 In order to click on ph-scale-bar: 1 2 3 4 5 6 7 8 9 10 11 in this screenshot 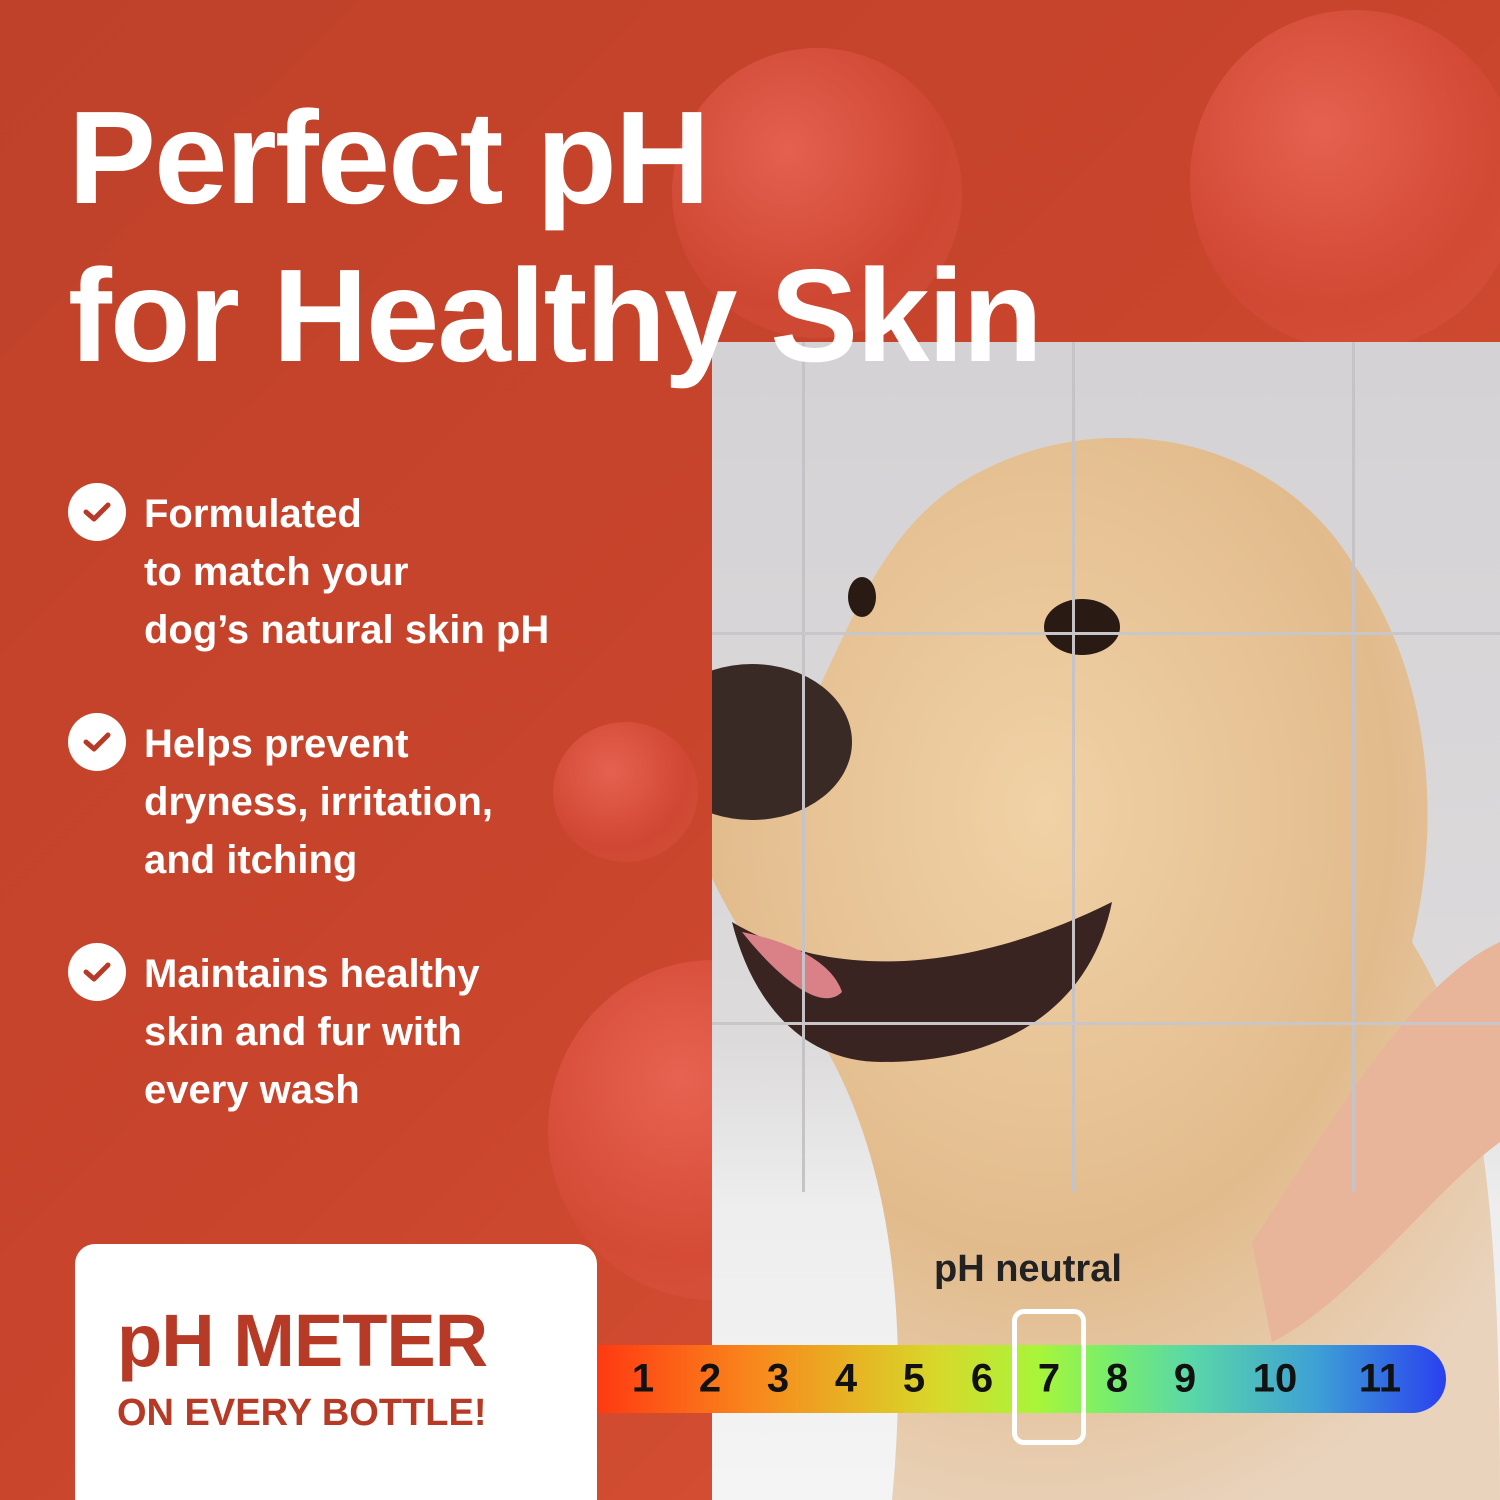, I will do `click(1022, 1379)`.